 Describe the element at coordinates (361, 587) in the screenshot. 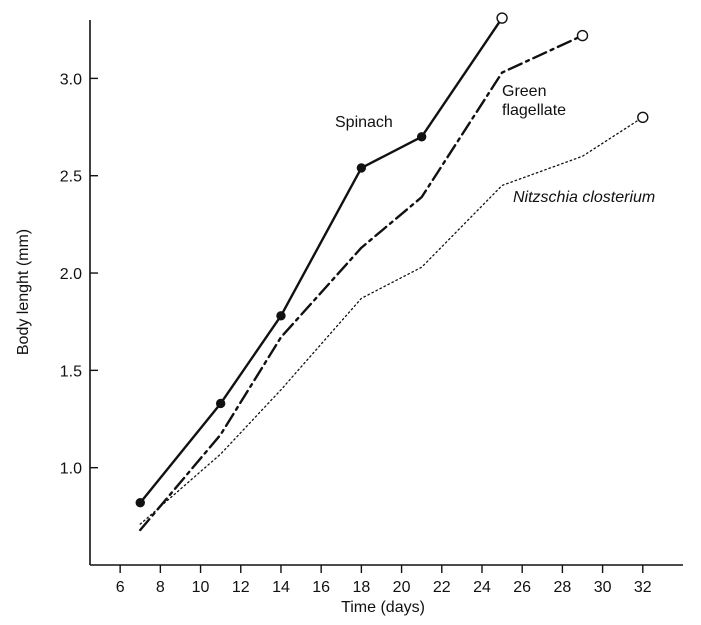

I see `x-tick-label: 18` at that location.